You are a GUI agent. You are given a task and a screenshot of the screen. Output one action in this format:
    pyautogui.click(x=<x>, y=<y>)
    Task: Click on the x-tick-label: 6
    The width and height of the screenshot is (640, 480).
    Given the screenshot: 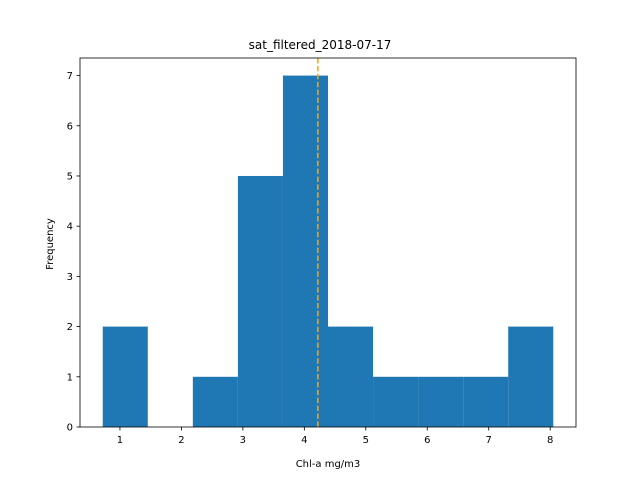 What is the action you would take?
    pyautogui.click(x=427, y=440)
    